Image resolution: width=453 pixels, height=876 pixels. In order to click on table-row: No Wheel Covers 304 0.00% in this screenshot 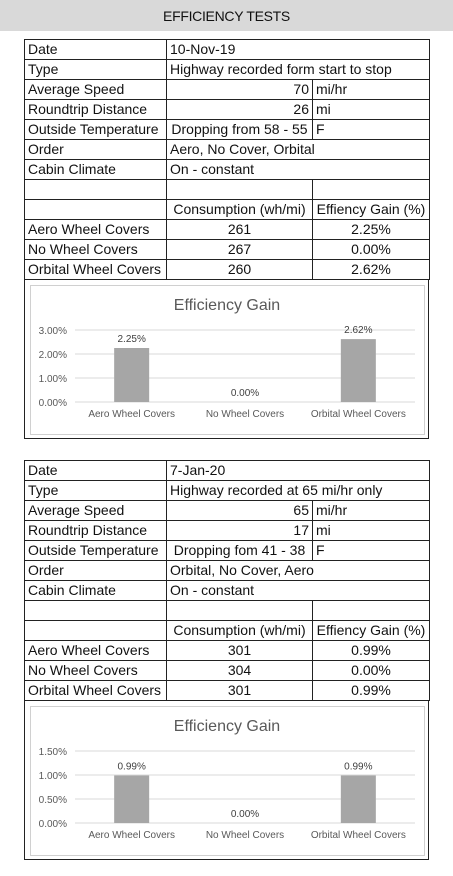, I will do `click(227, 670)`.